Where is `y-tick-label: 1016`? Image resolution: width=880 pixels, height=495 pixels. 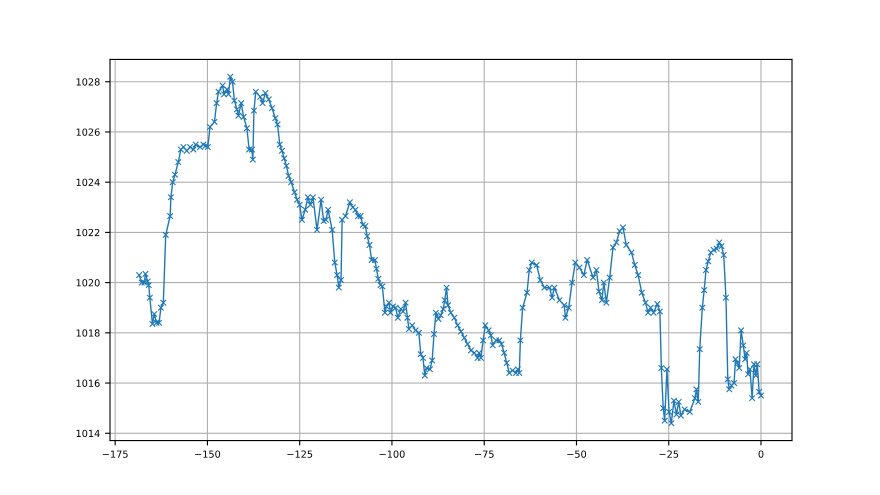
y-tick-label: 1016 is located at coordinates (88, 383).